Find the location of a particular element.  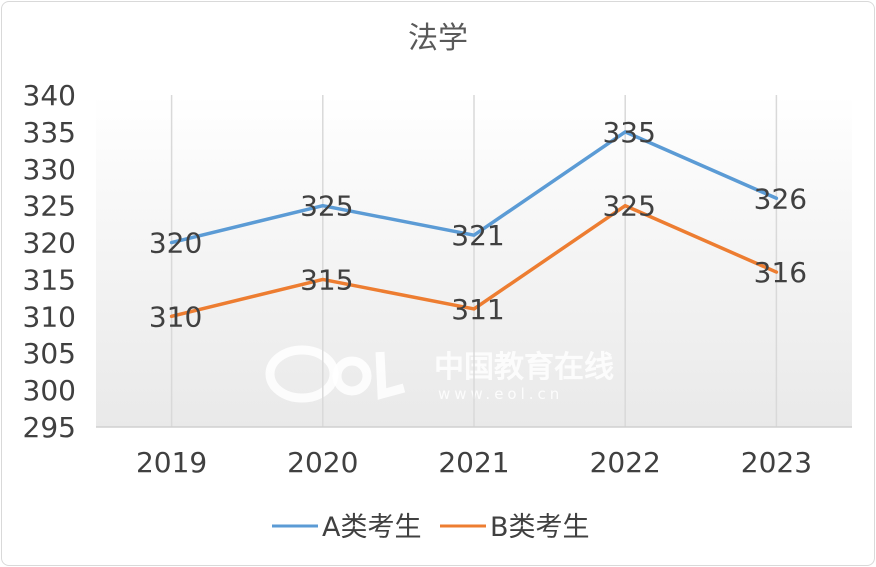

watermark: 中国教育在线 www.eol.cn is located at coordinates (439, 374).